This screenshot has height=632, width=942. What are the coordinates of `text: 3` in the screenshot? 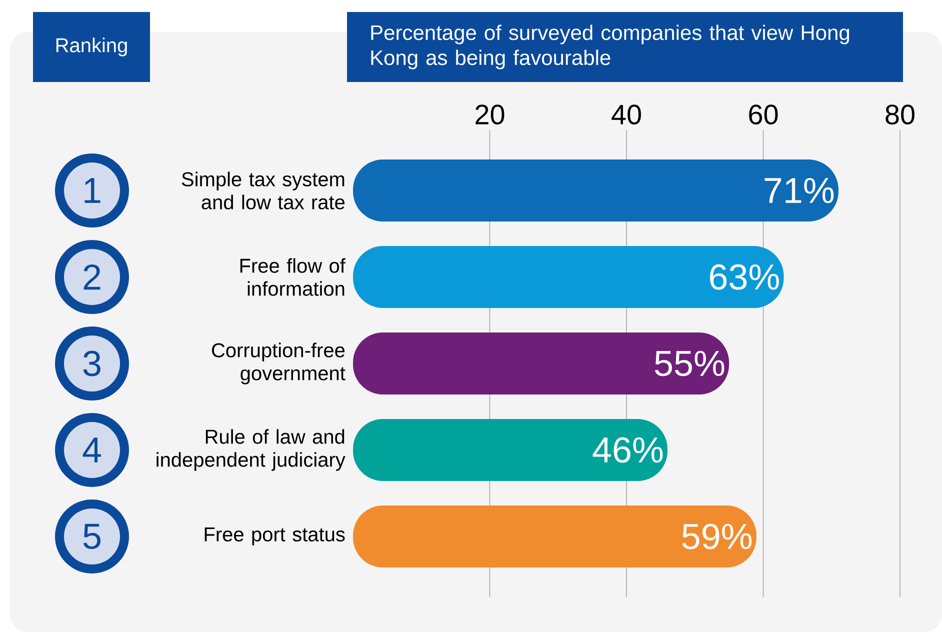 It's located at (91, 363).